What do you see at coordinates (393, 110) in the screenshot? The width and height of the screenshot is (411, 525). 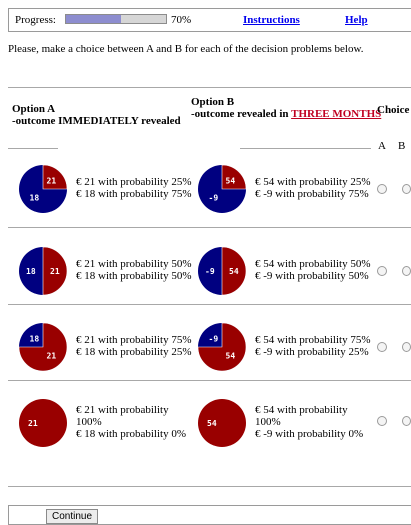 I see `choice-header: Choice` at bounding box center [393, 110].